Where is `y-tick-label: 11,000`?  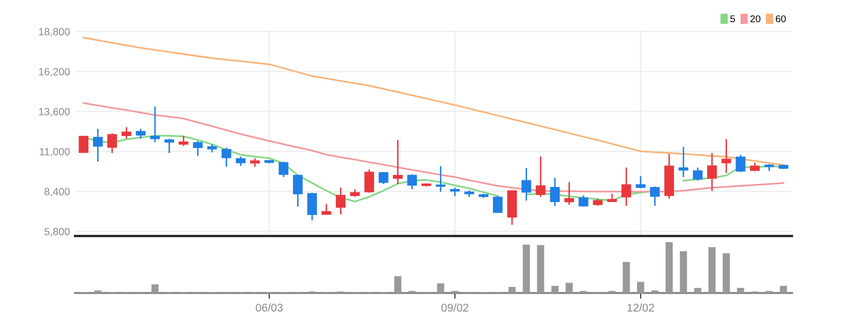
y-tick-label: 11,000 is located at coordinates (55, 152).